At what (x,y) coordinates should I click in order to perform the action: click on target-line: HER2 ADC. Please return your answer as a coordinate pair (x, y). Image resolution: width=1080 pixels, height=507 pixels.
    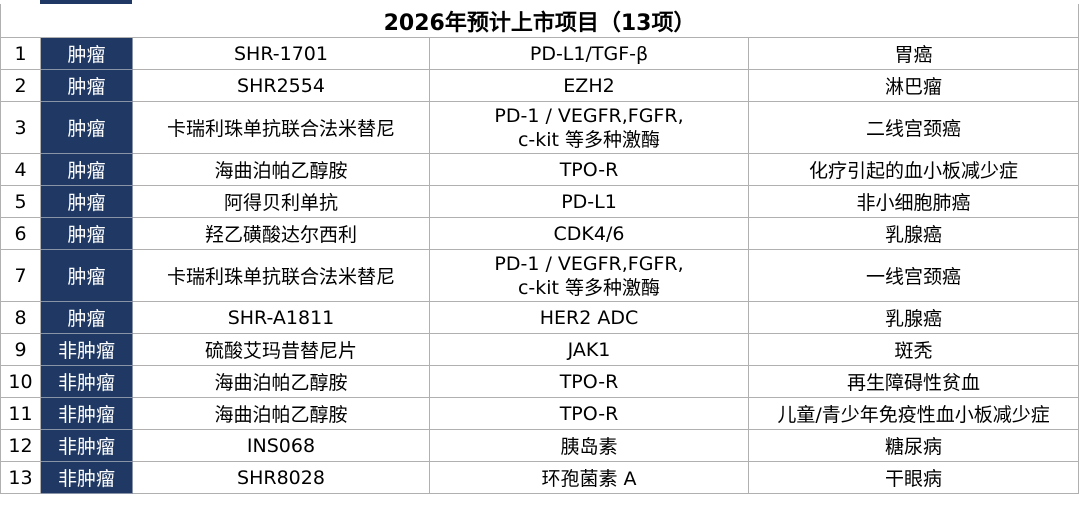
    Looking at the image, I should click on (589, 317).